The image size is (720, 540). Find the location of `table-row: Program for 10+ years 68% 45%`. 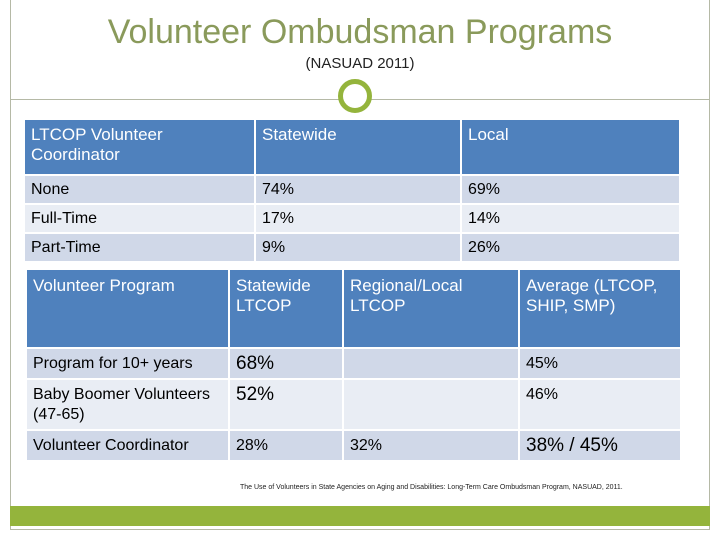

table-row: Program for 10+ years 68% 45% is located at coordinates (353, 363).